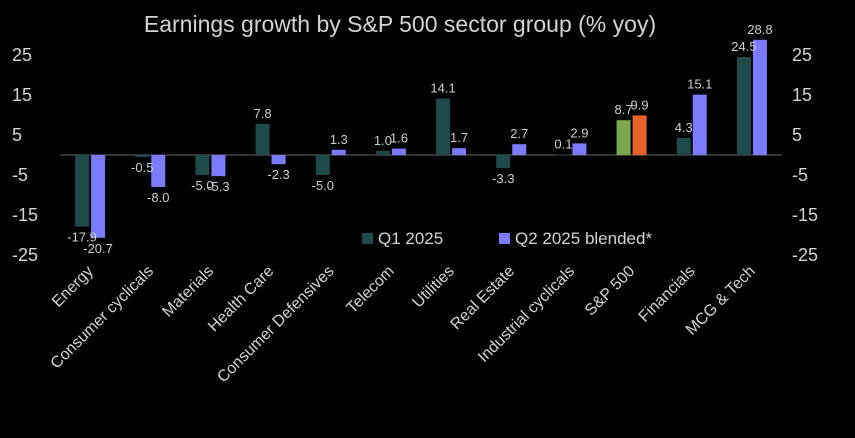  I want to click on category-label-telecom: Telecom, so click(371, 290).